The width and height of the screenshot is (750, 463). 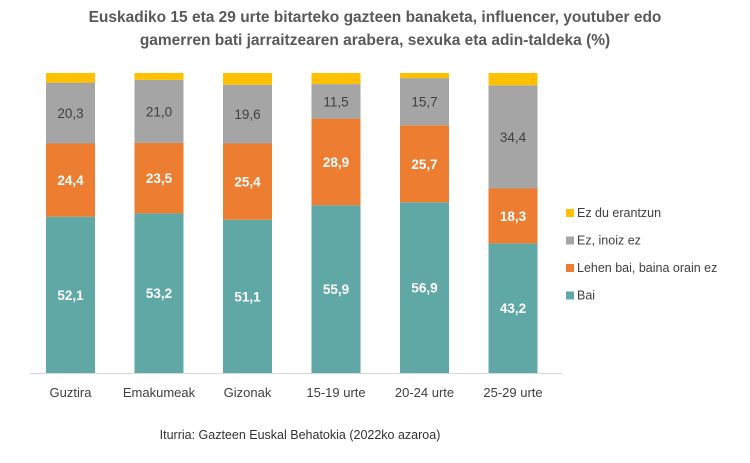 I want to click on data-label: 18,3, so click(x=513, y=216).